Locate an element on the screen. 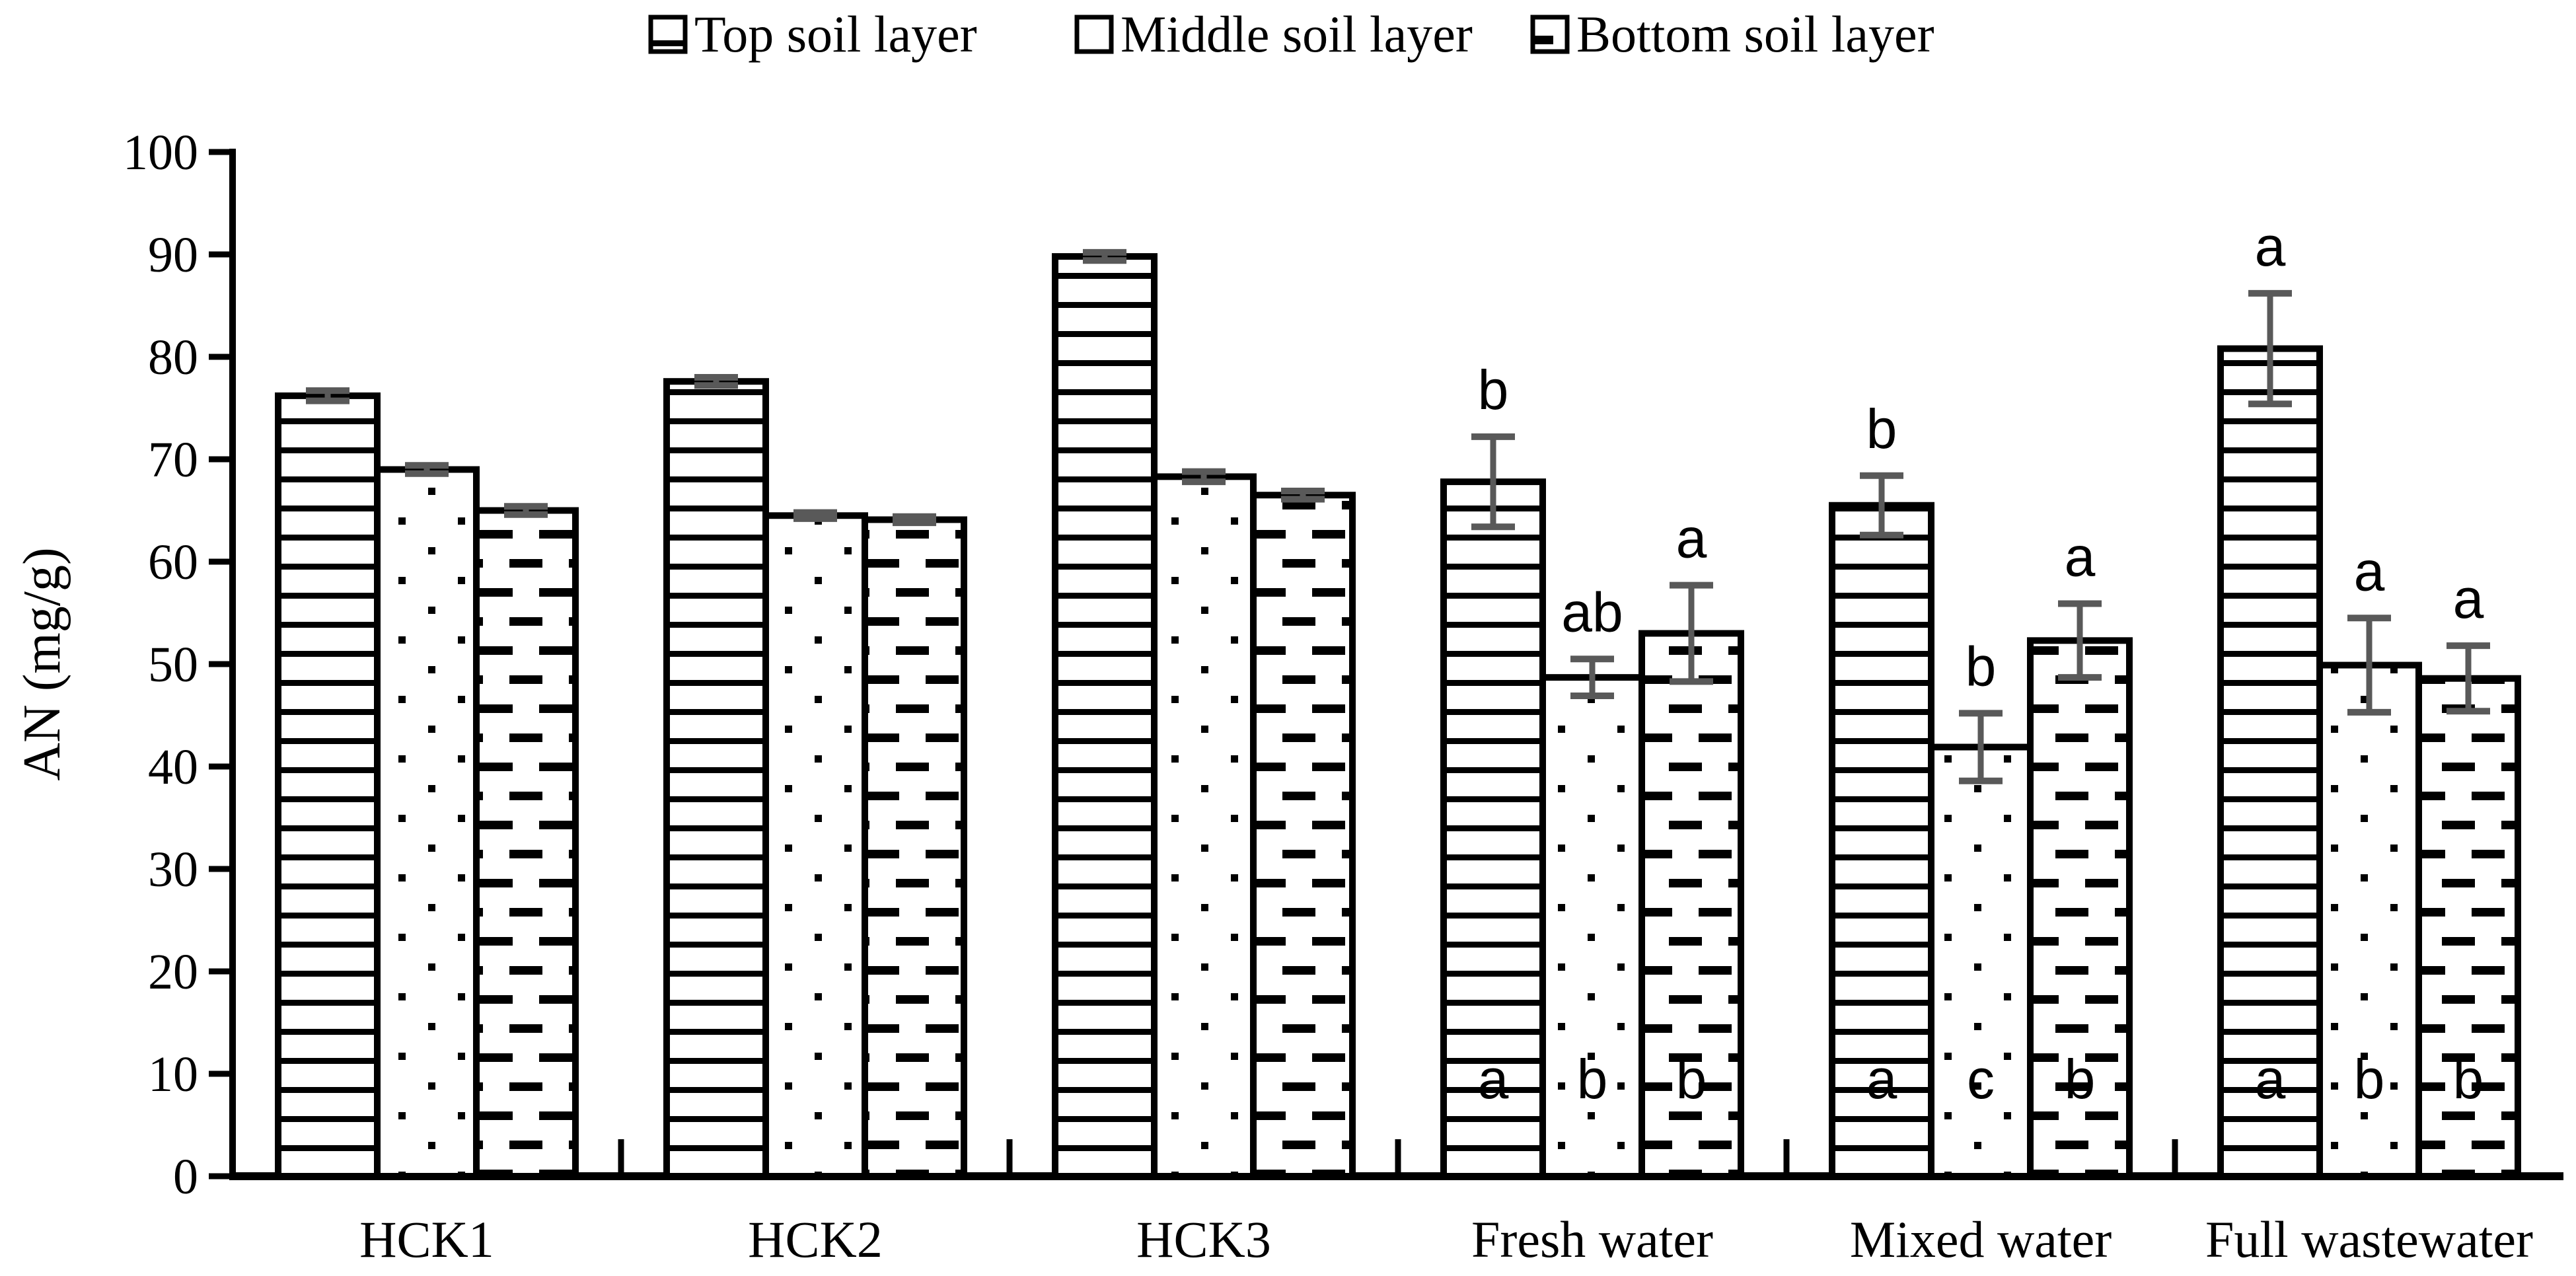 The height and width of the screenshot is (1276, 2576). legend-item-bottom-soil-layer: Bottom soil layer is located at coordinates (1732, 34).